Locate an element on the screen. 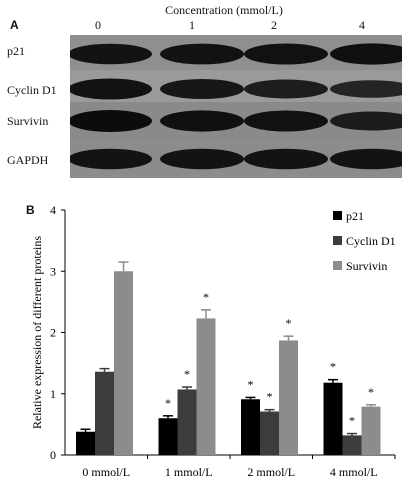  panel-a-letter: A is located at coordinates (14, 25).